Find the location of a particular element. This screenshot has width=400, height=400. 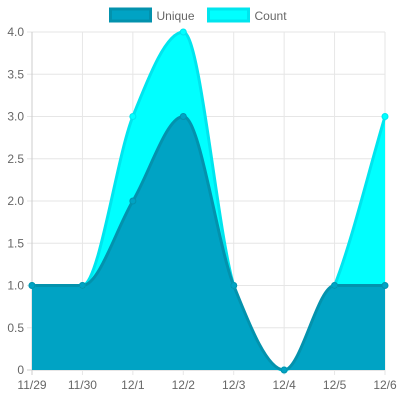

y-tick-label: 4.0 is located at coordinates (15, 32).